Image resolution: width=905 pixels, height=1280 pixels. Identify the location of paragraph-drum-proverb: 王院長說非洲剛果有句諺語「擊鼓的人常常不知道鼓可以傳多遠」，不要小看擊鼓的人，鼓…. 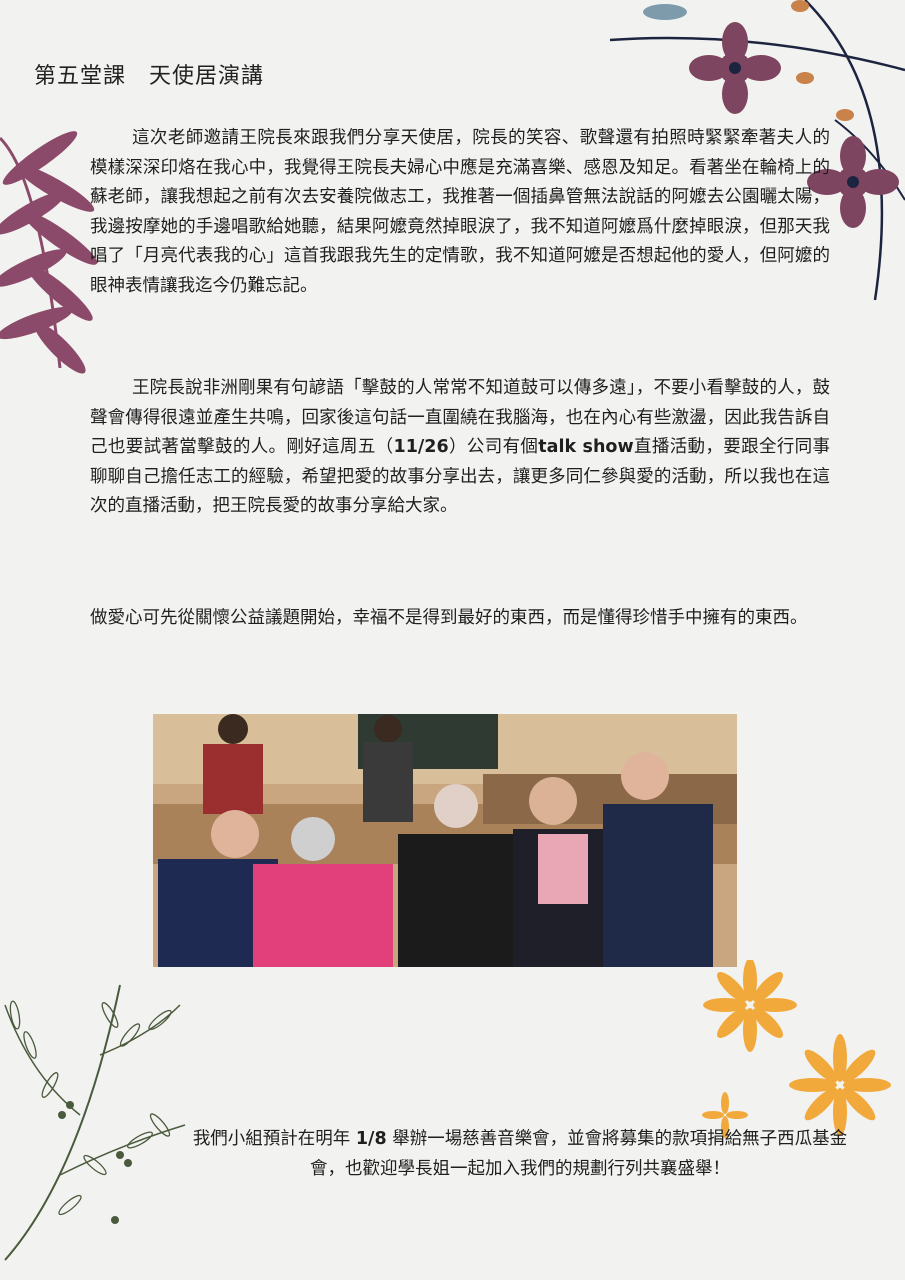
(460, 448).